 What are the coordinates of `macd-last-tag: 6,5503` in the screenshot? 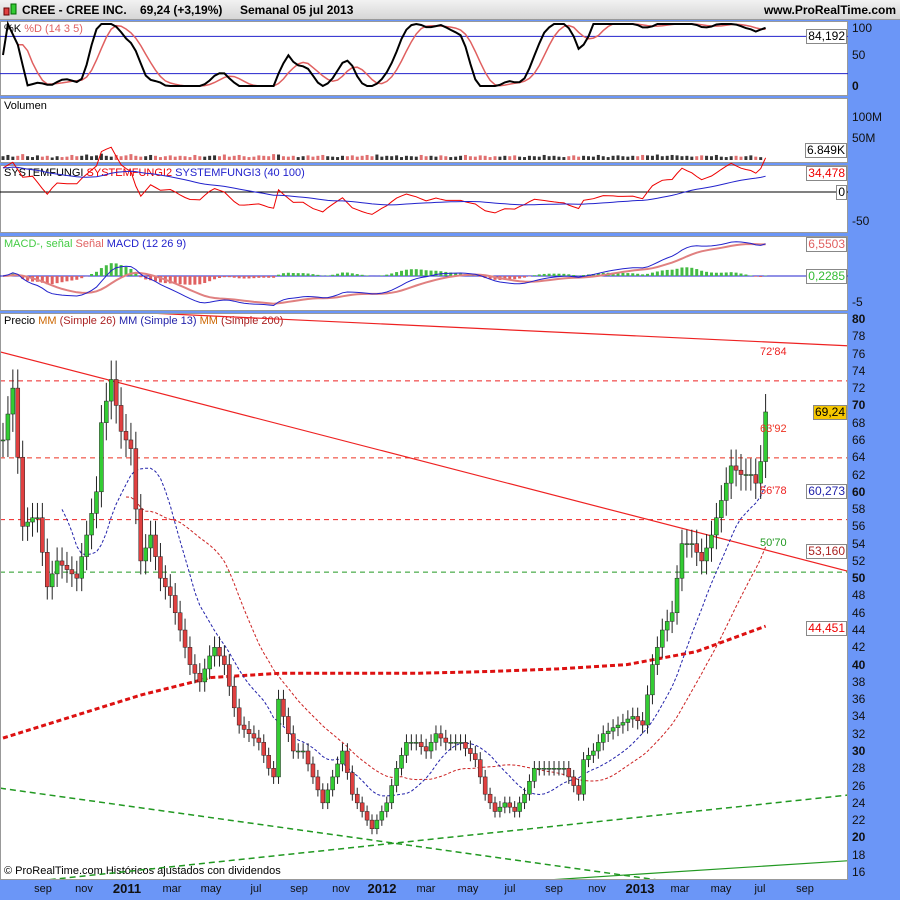 It's located at (826, 244).